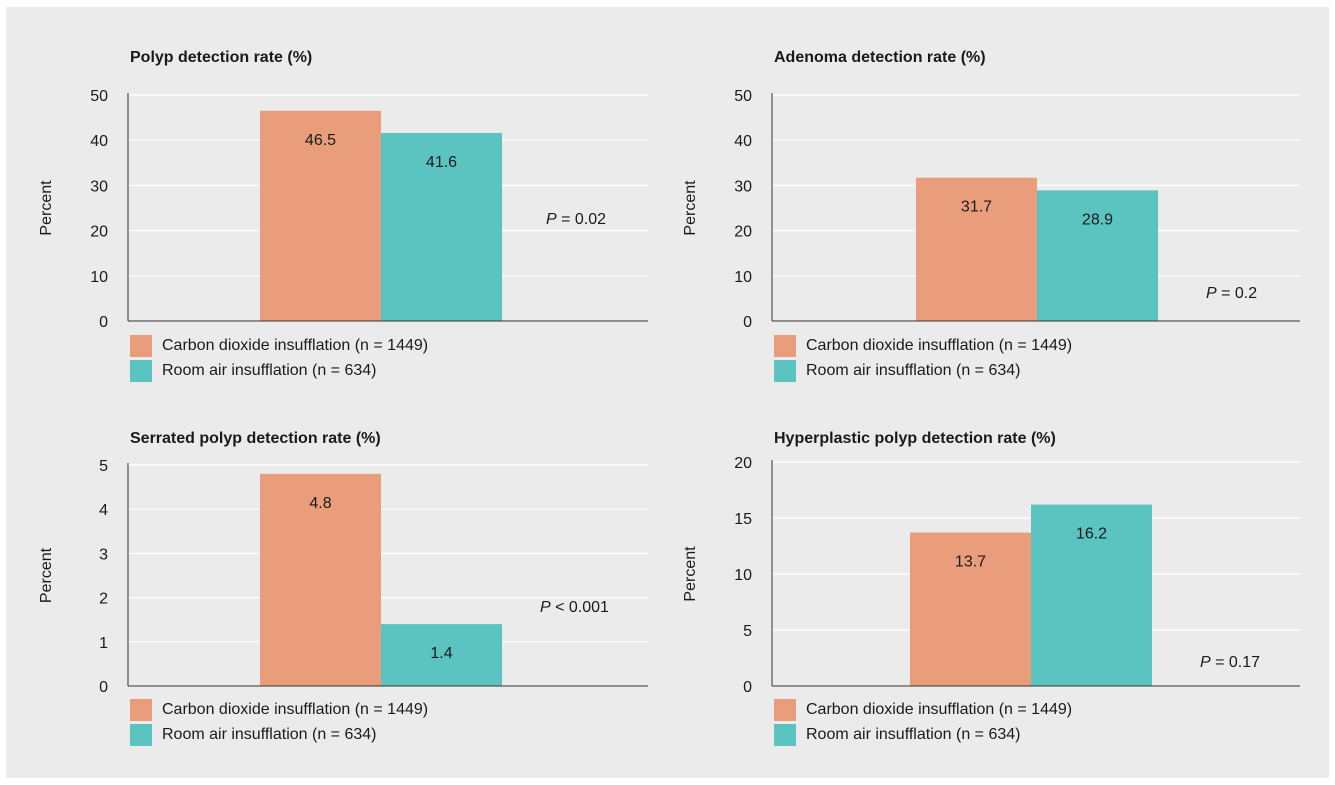 The image size is (1335, 785). I want to click on y-tick-label: 2, so click(103, 599).